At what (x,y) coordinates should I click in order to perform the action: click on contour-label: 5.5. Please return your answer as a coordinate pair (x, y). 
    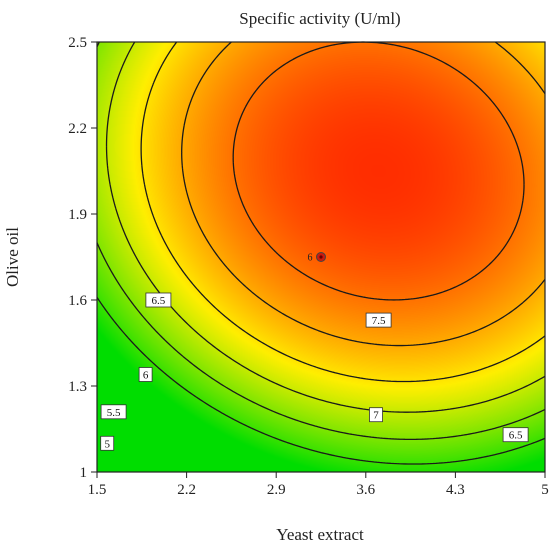
    Looking at the image, I should click on (113, 412).